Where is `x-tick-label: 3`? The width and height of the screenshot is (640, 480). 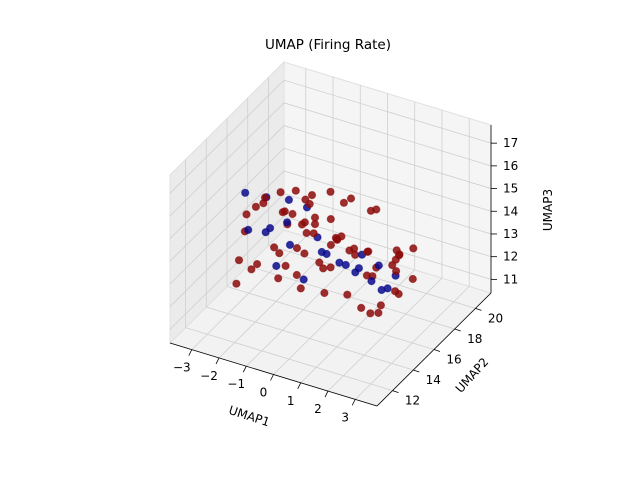
x-tick-label: 3 is located at coordinates (345, 417).